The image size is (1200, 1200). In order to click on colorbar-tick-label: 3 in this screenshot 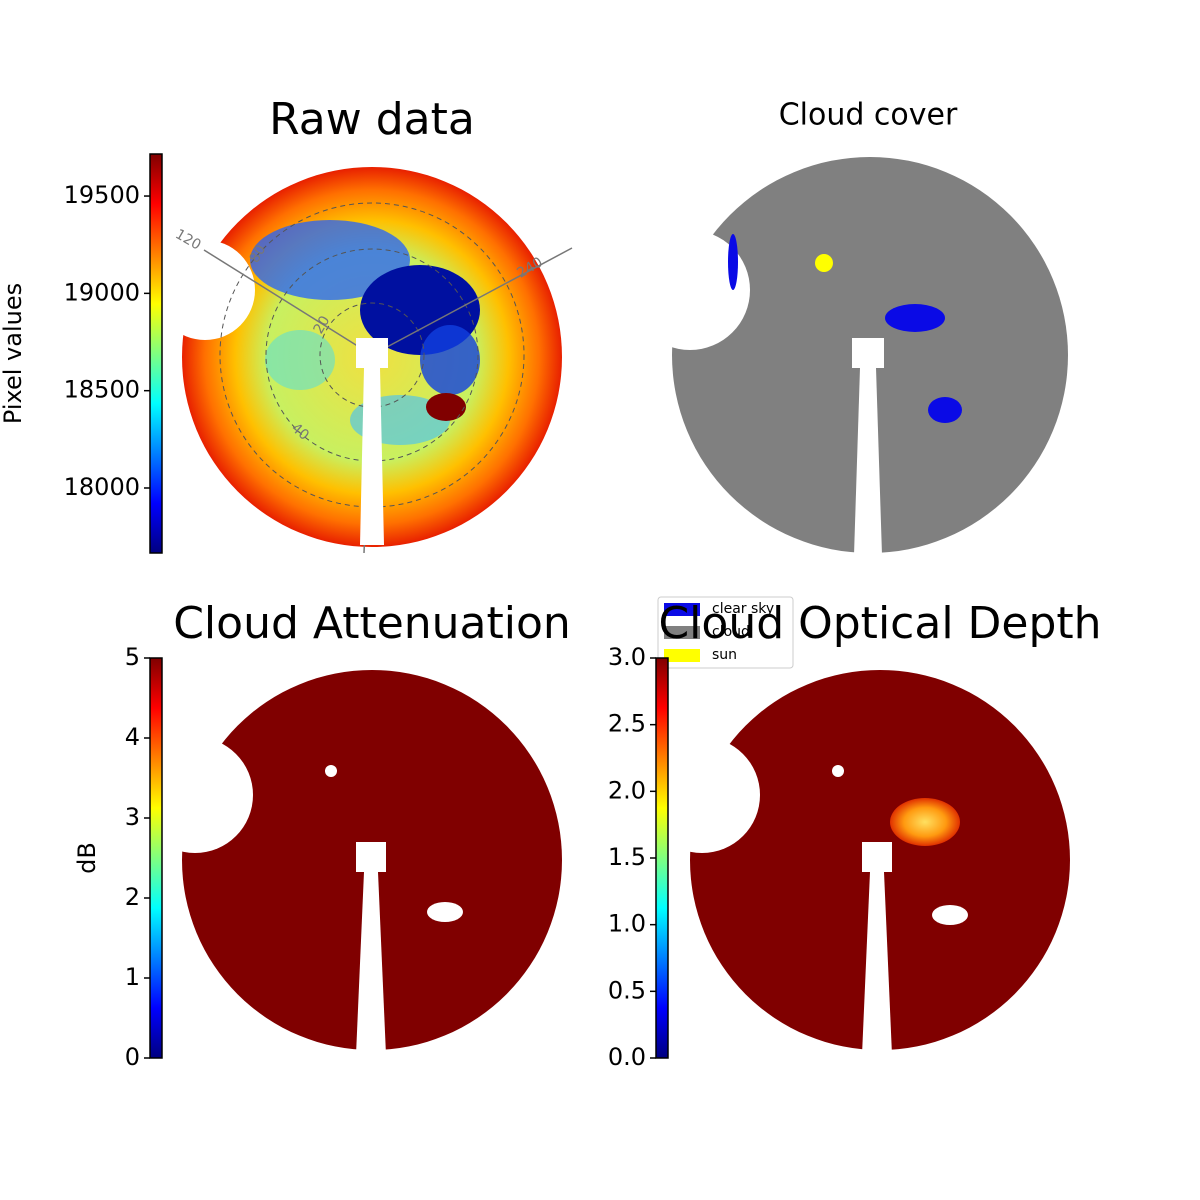, I will do `click(132, 817)`.